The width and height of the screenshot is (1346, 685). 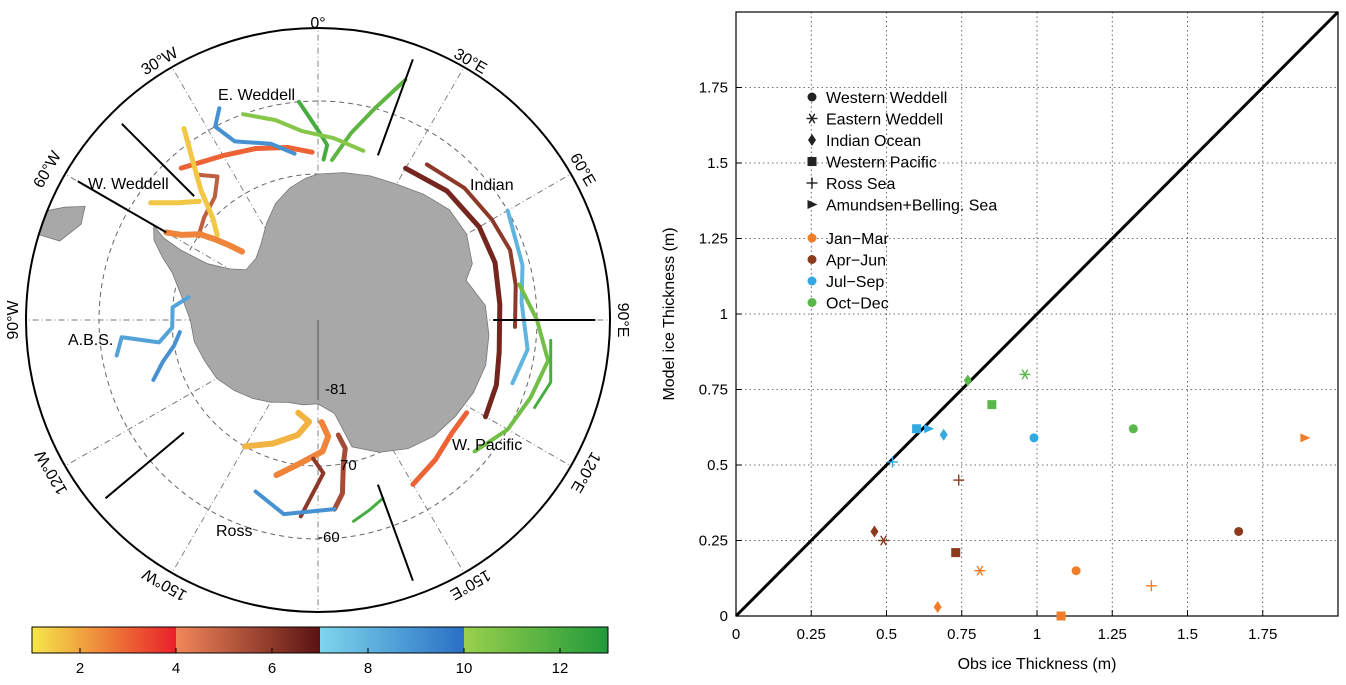 I want to click on x-tick-label: 1.75, so click(x=1262, y=634).